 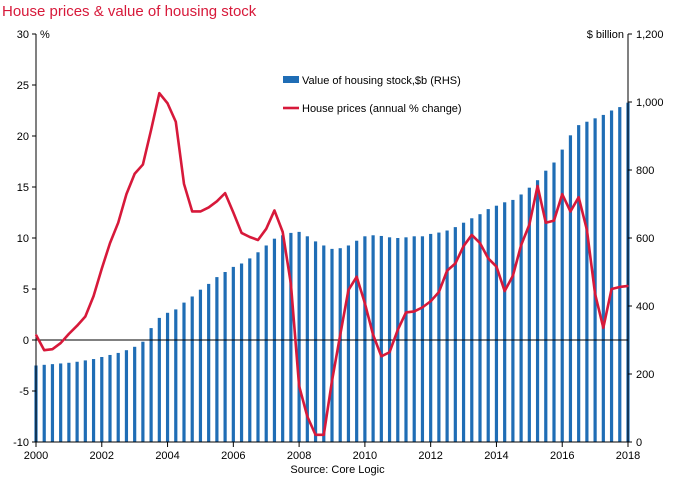 I want to click on left-tick-label: 25, so click(x=23, y=86).